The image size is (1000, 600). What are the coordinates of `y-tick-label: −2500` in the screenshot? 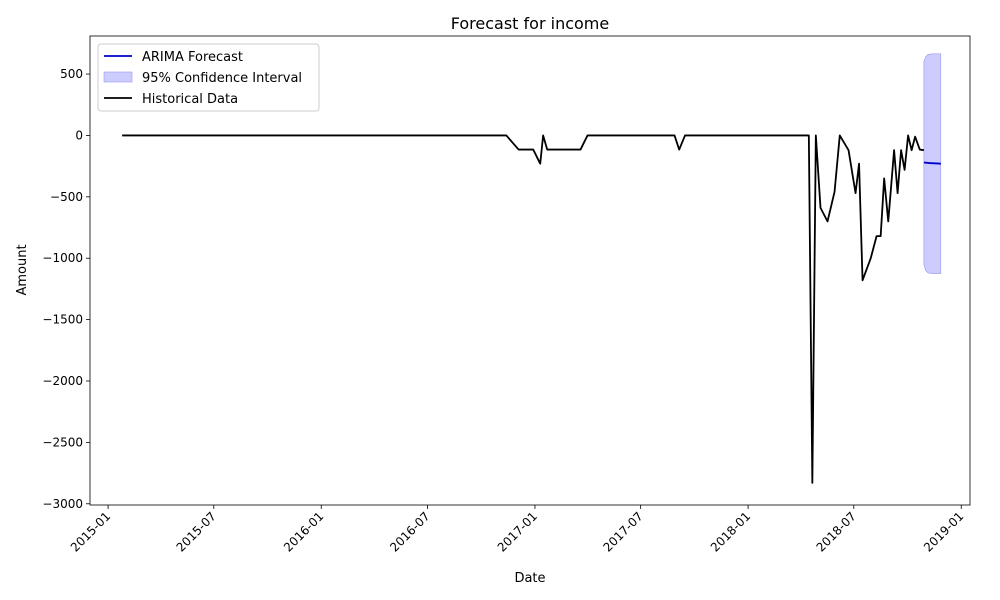 It's located at (62, 442).